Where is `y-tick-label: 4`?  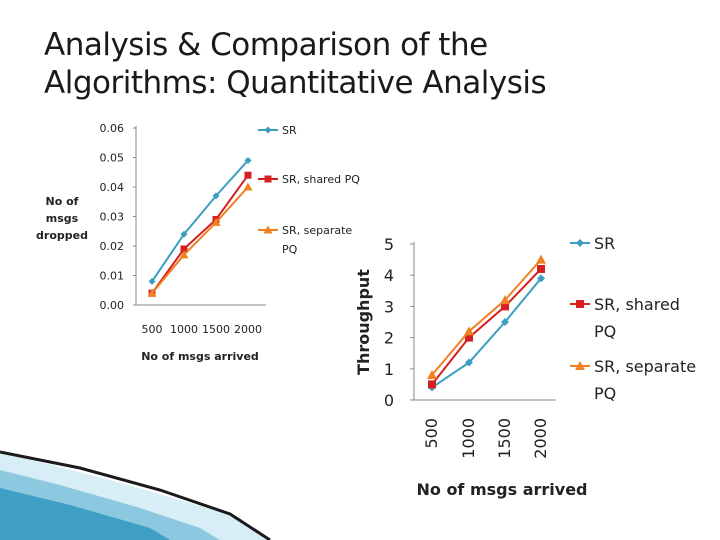 y-tick-label: 4 is located at coordinates (389, 275).